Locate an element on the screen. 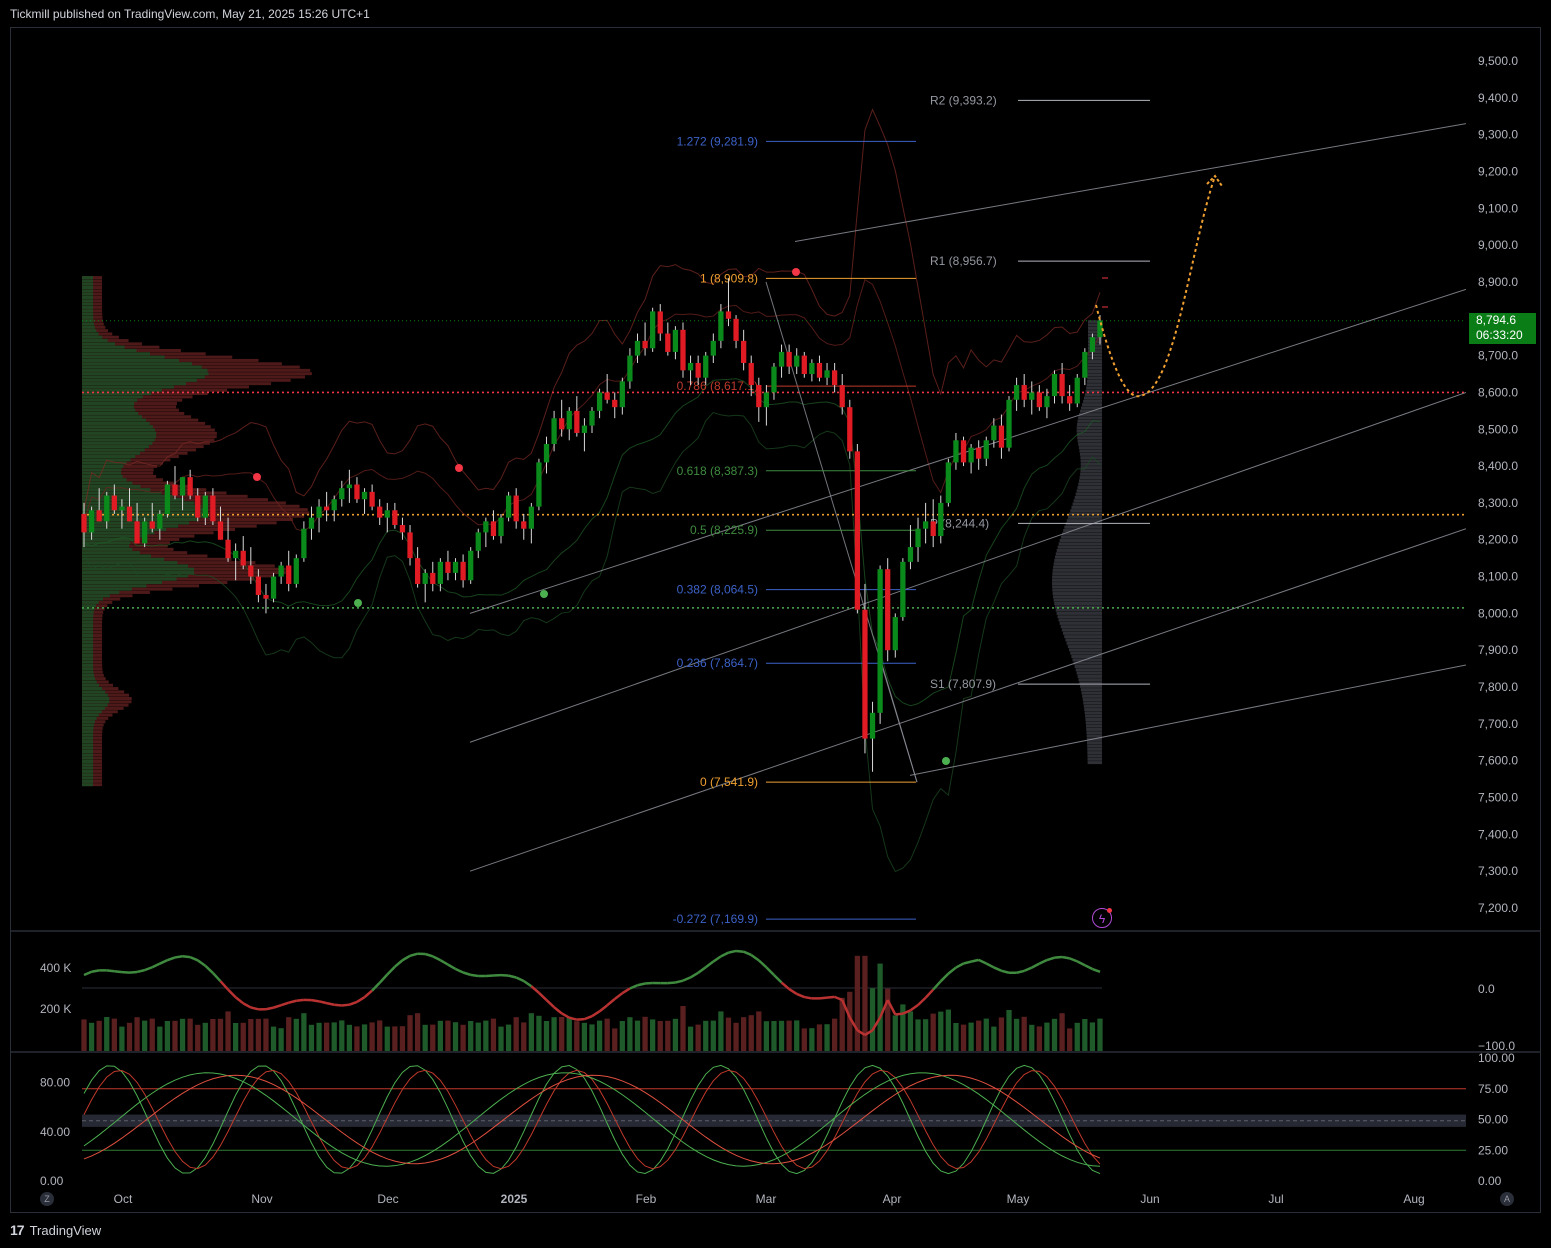  price-tick-label: 8,400.0 is located at coordinates (1498, 466).